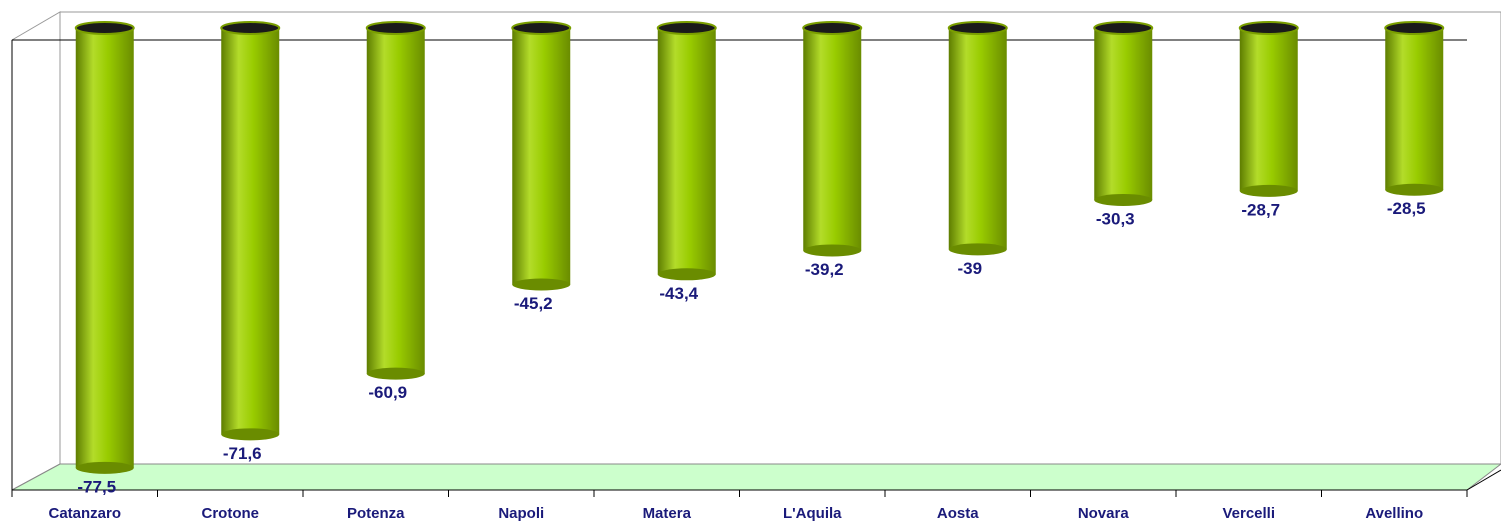 The height and width of the screenshot is (524, 1501). Describe the element at coordinates (36, 251) in the screenshot. I see `side-wall` at that location.